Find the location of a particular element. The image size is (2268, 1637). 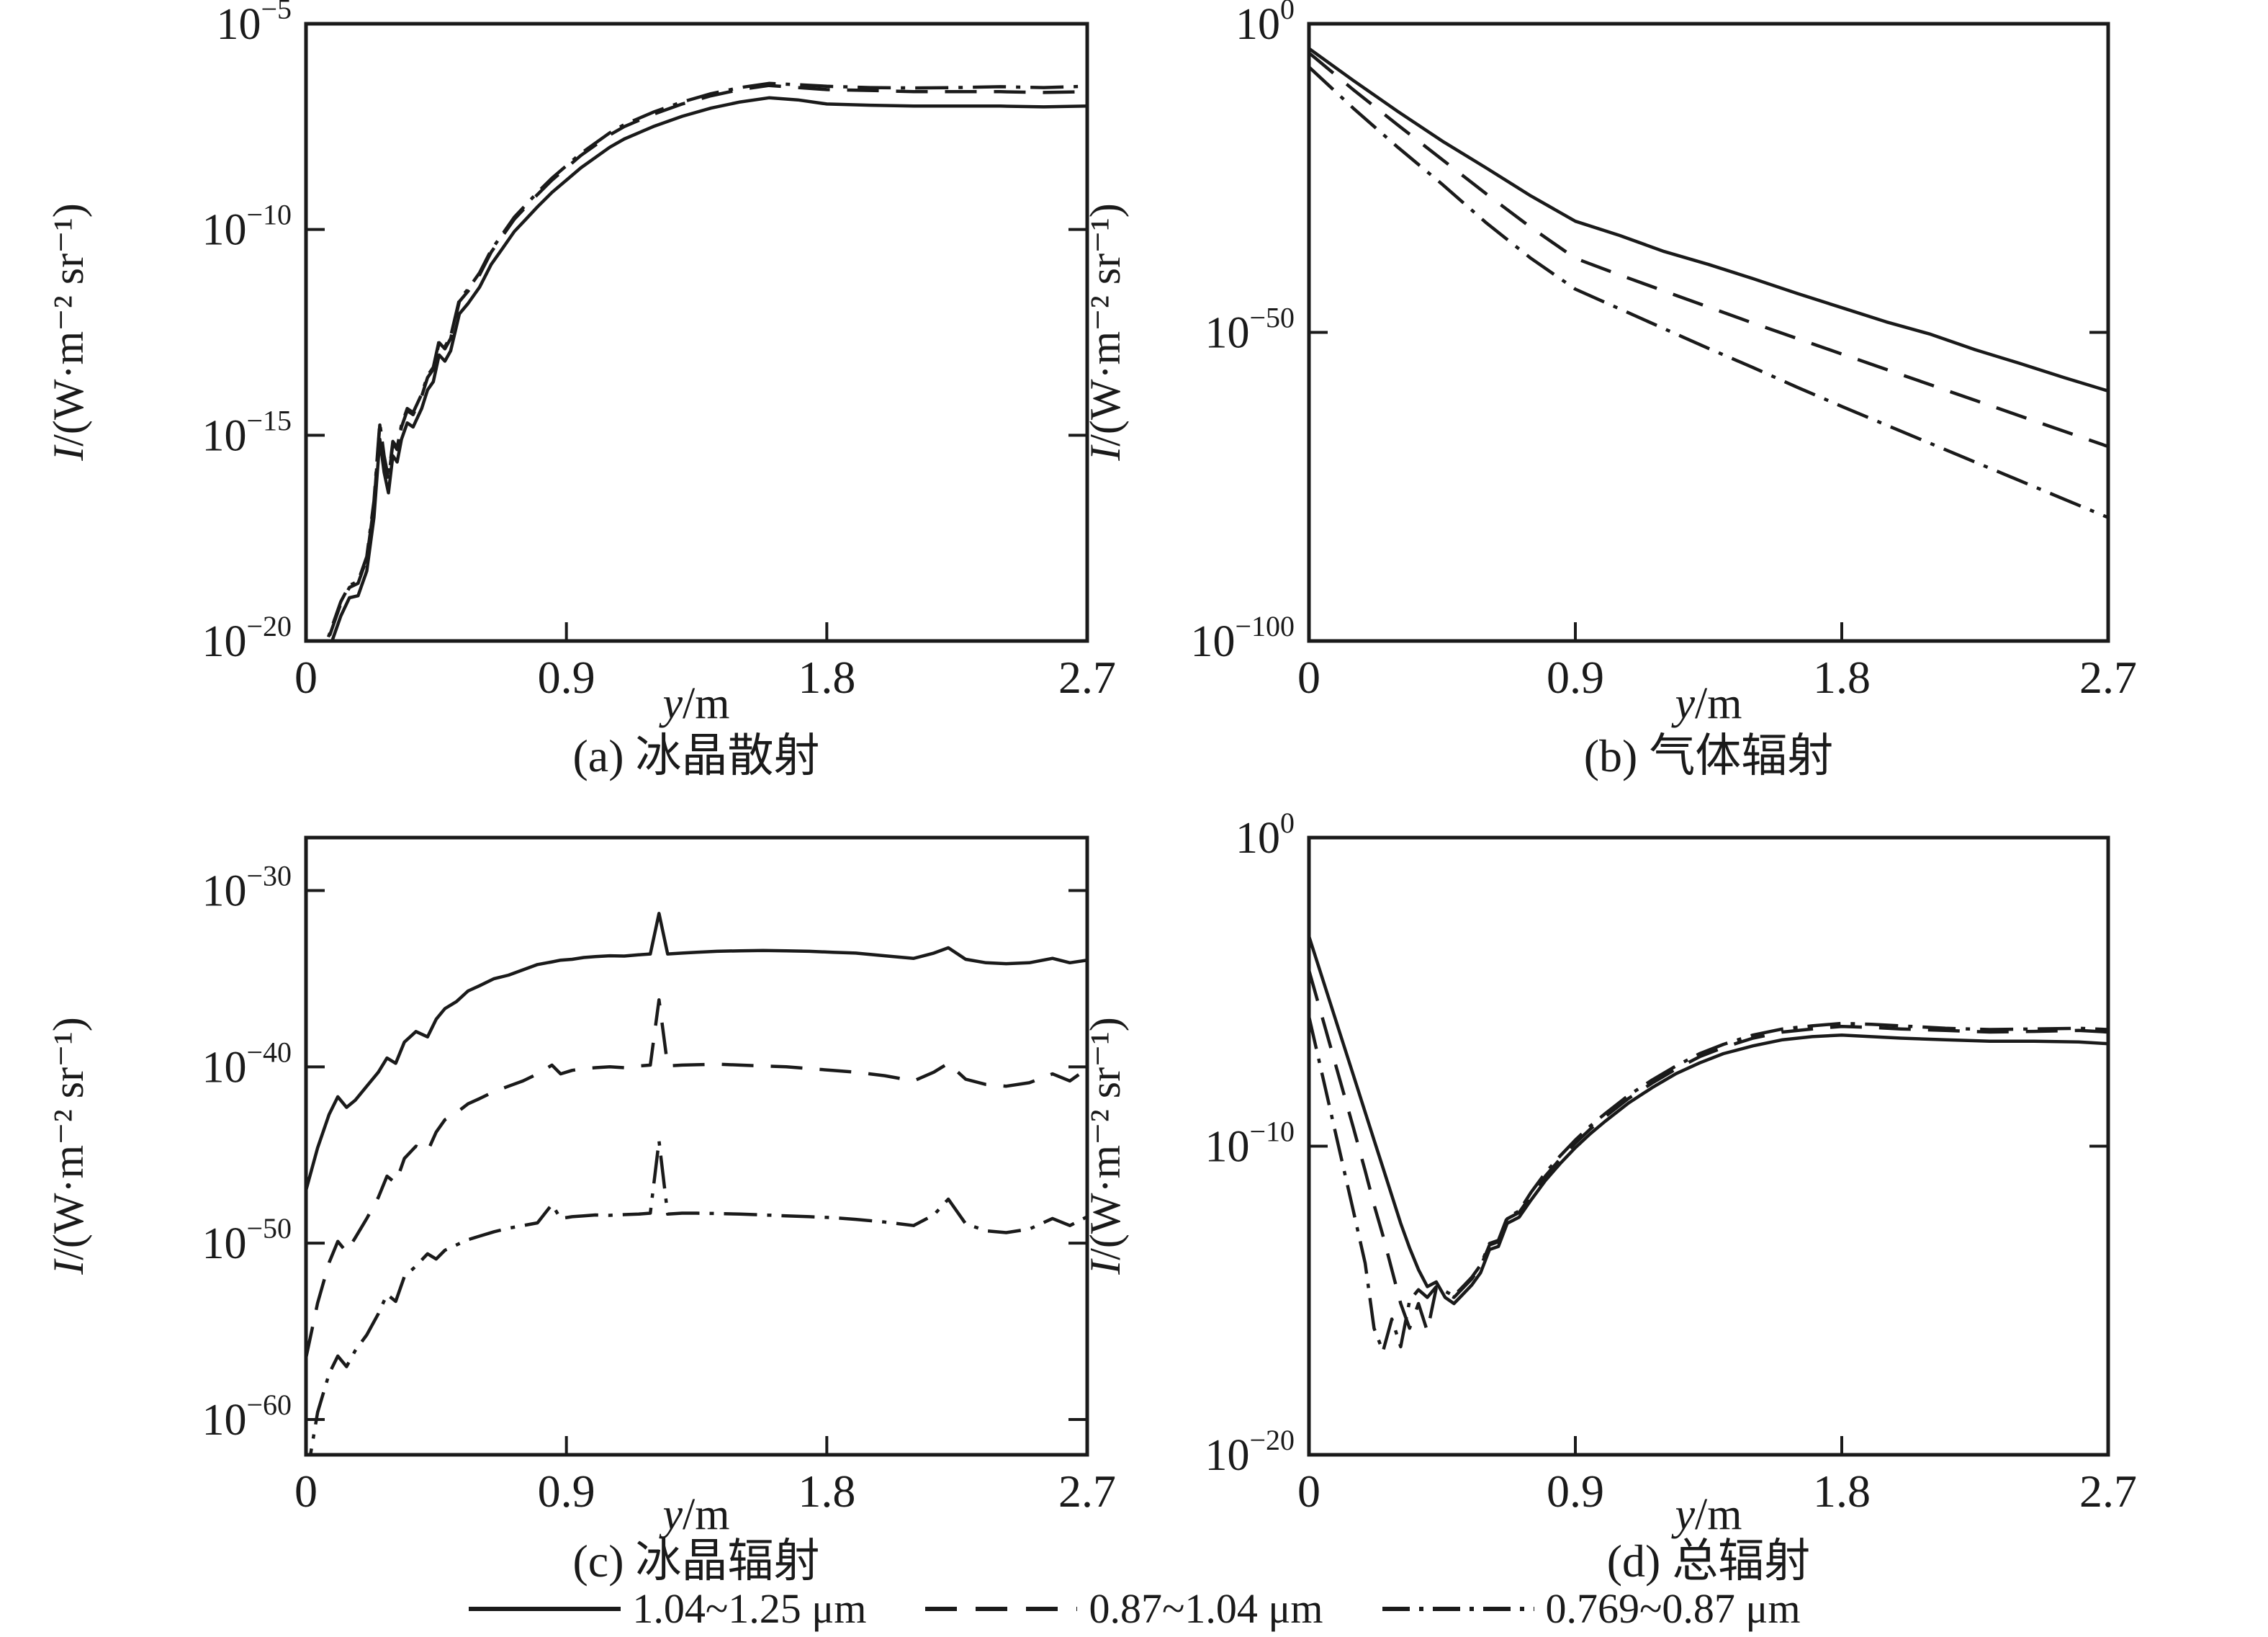

legend-item-band-3: 0.769~0.87 μm is located at coordinates (1591, 1608).